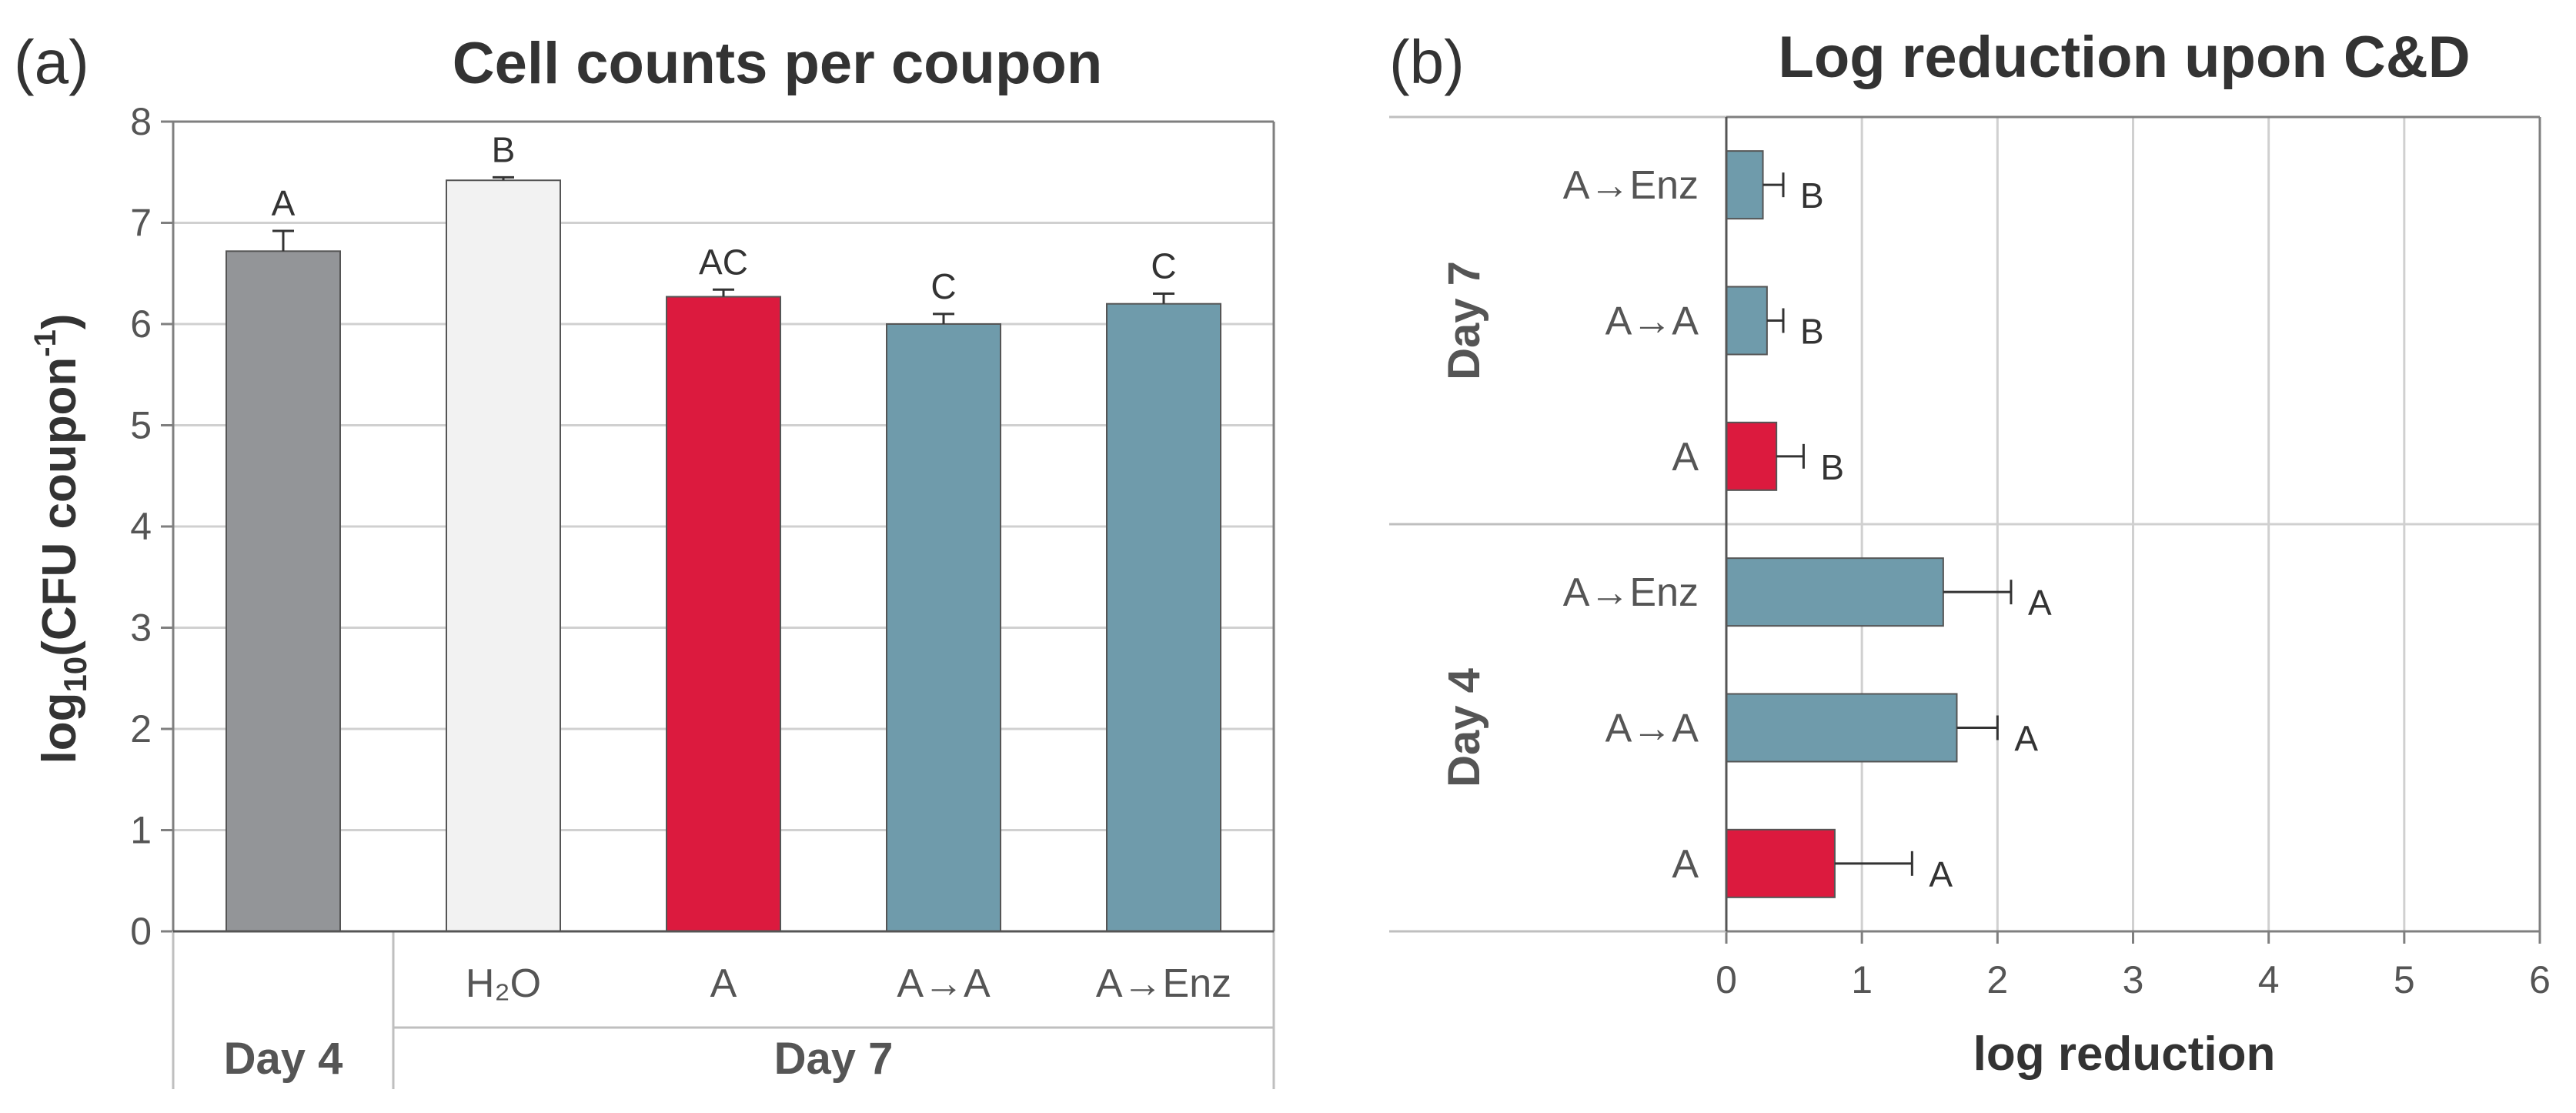 This screenshot has width=2576, height=1113. I want to click on panel-a-category-labels: H₂O A A→A A→Enz Day 4 Day 7, so click(728, 1022).